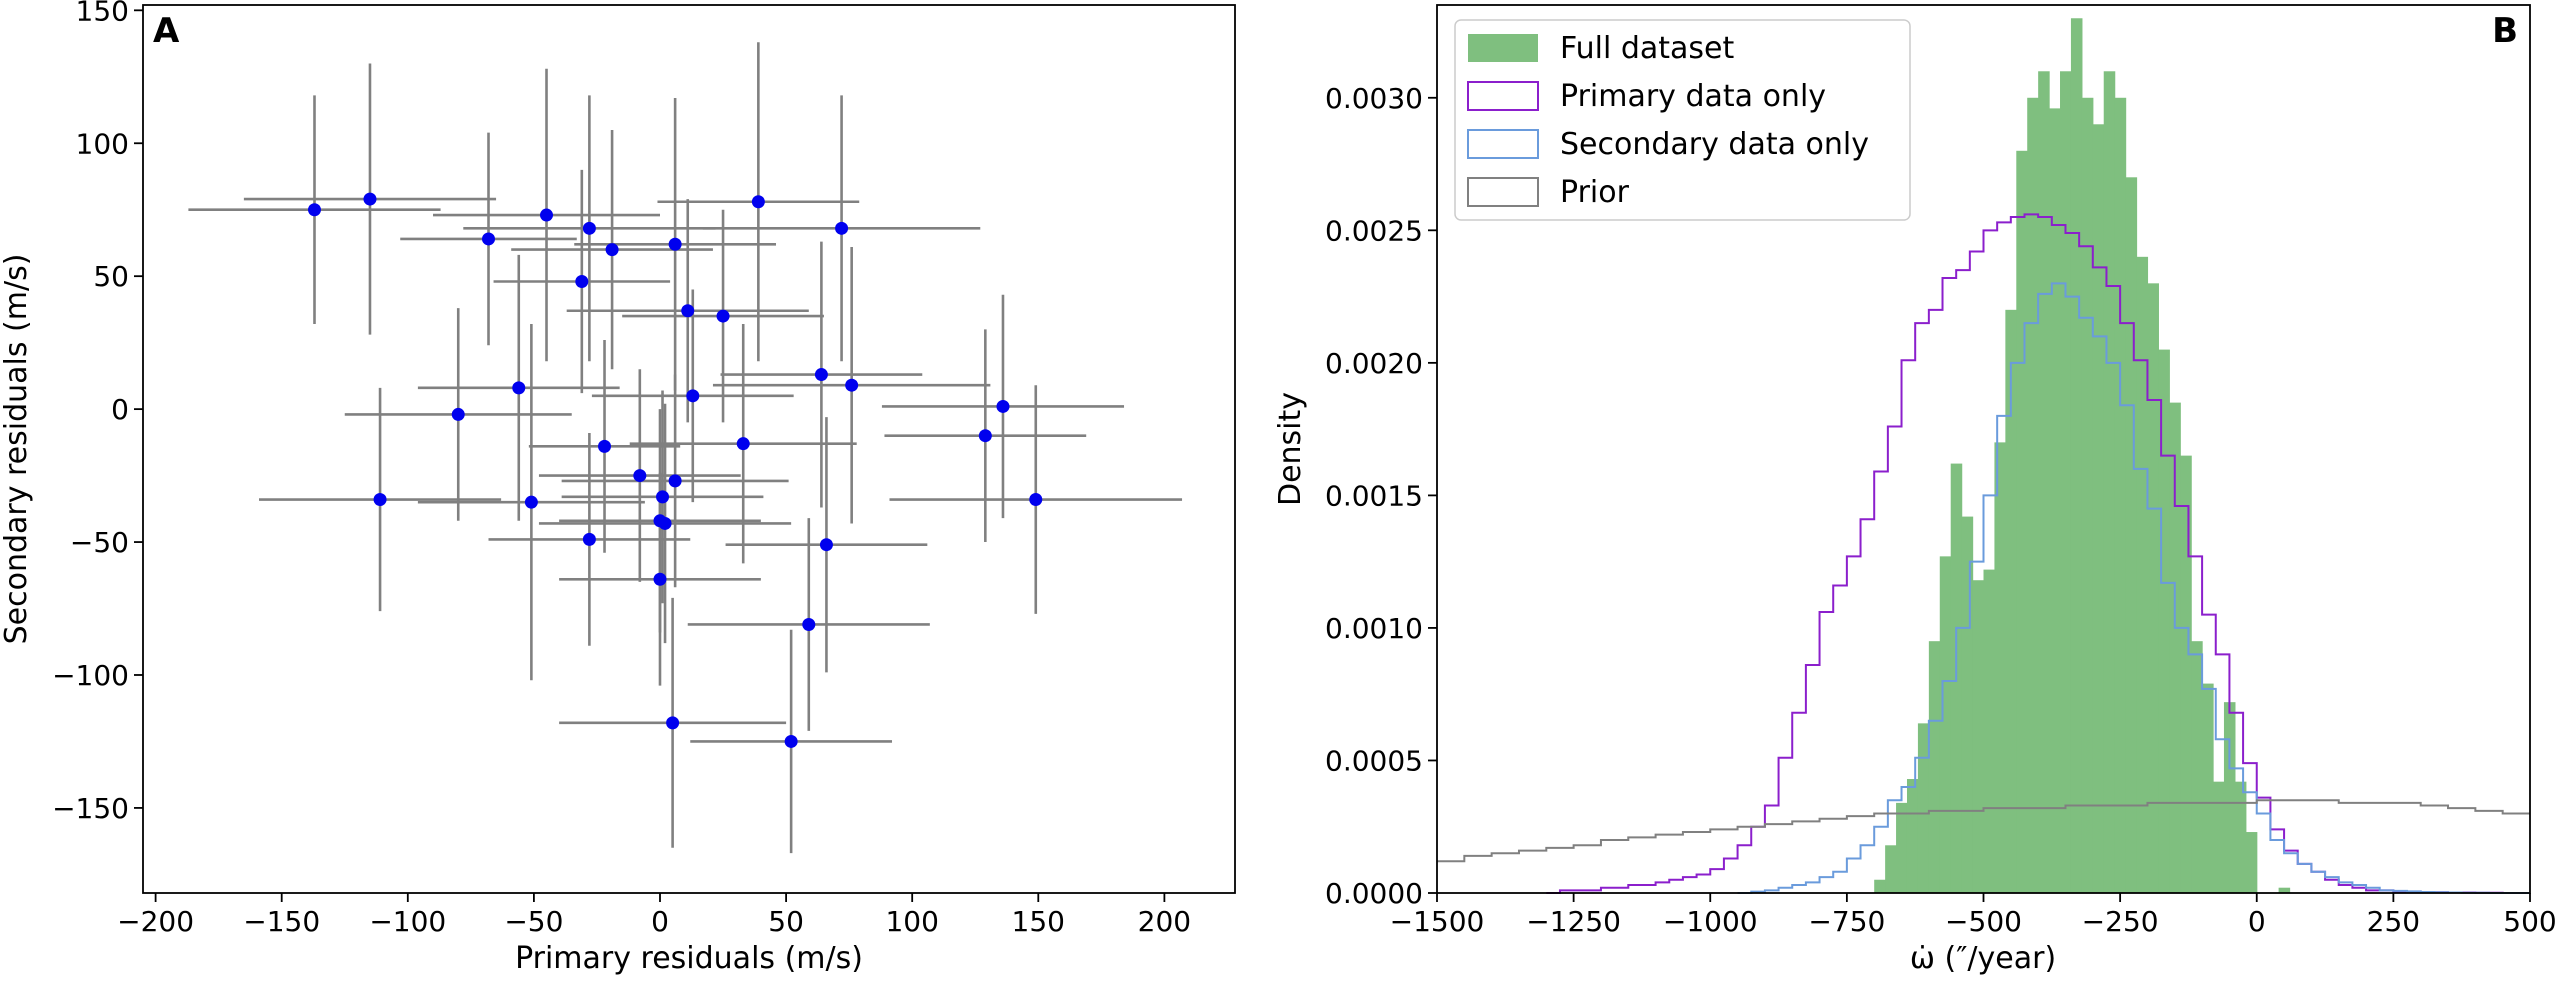 The width and height of the screenshot is (2560, 981). What do you see at coordinates (99, 542) in the screenshot?
I see `y-tick-label: −50` at bounding box center [99, 542].